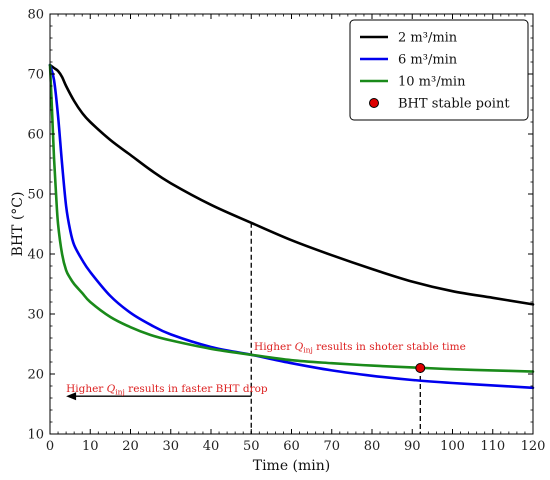 This screenshot has width=550, height=480. I want to click on y-tick-label: 80, so click(35, 15).